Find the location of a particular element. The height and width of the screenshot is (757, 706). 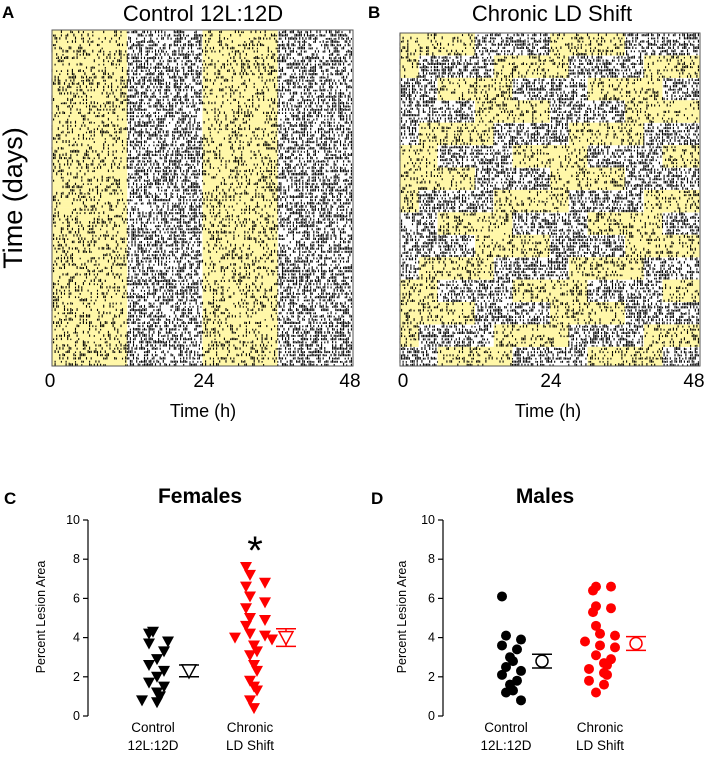

chart-d-ytick-label-8: 8 is located at coordinates (431, 559).